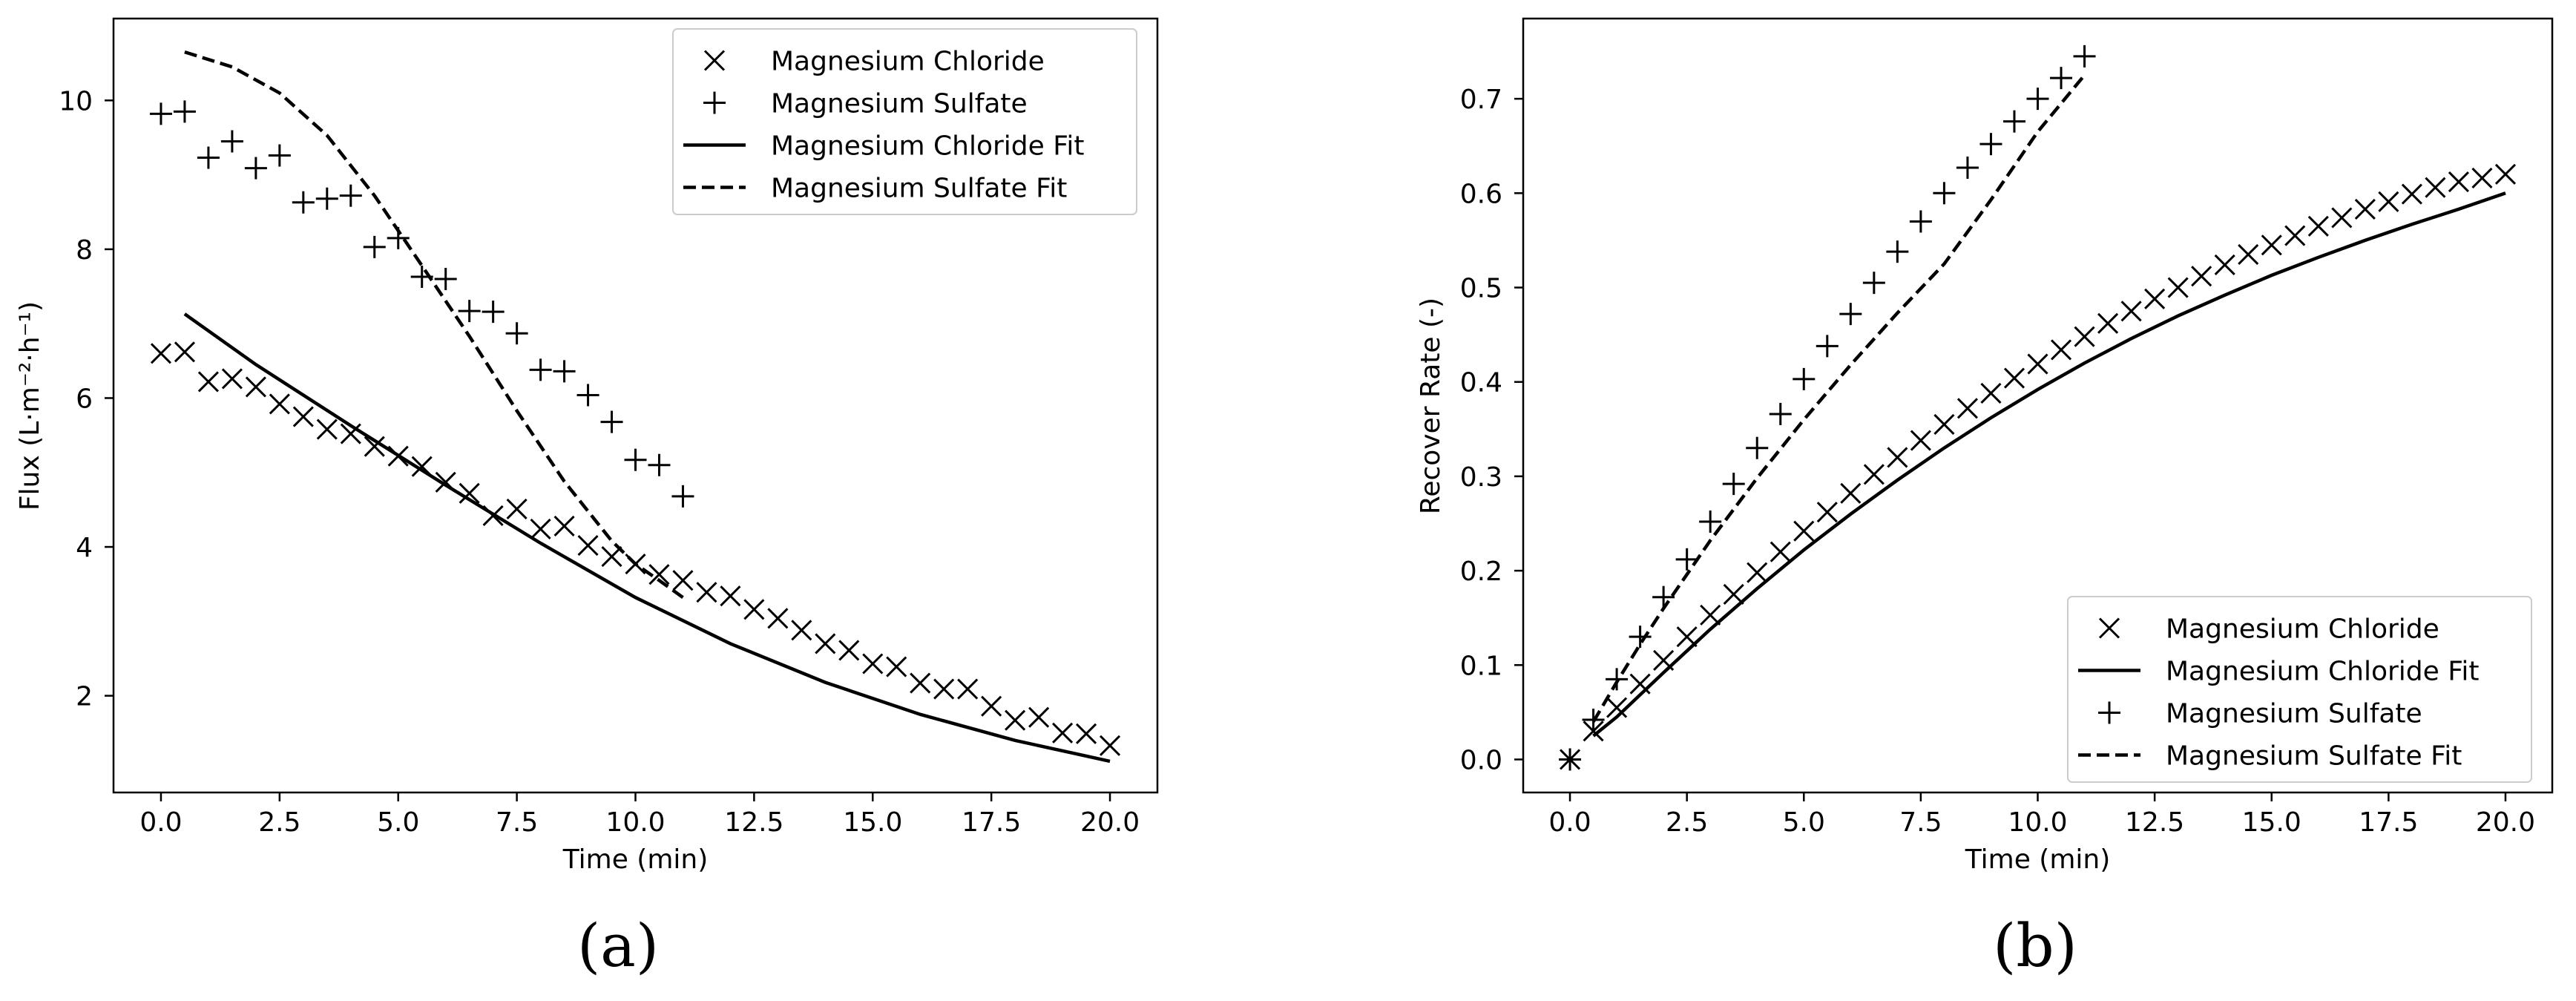 Image resolution: width=2576 pixels, height=1001 pixels. I want to click on panel-label-b: (b), so click(2035, 945).